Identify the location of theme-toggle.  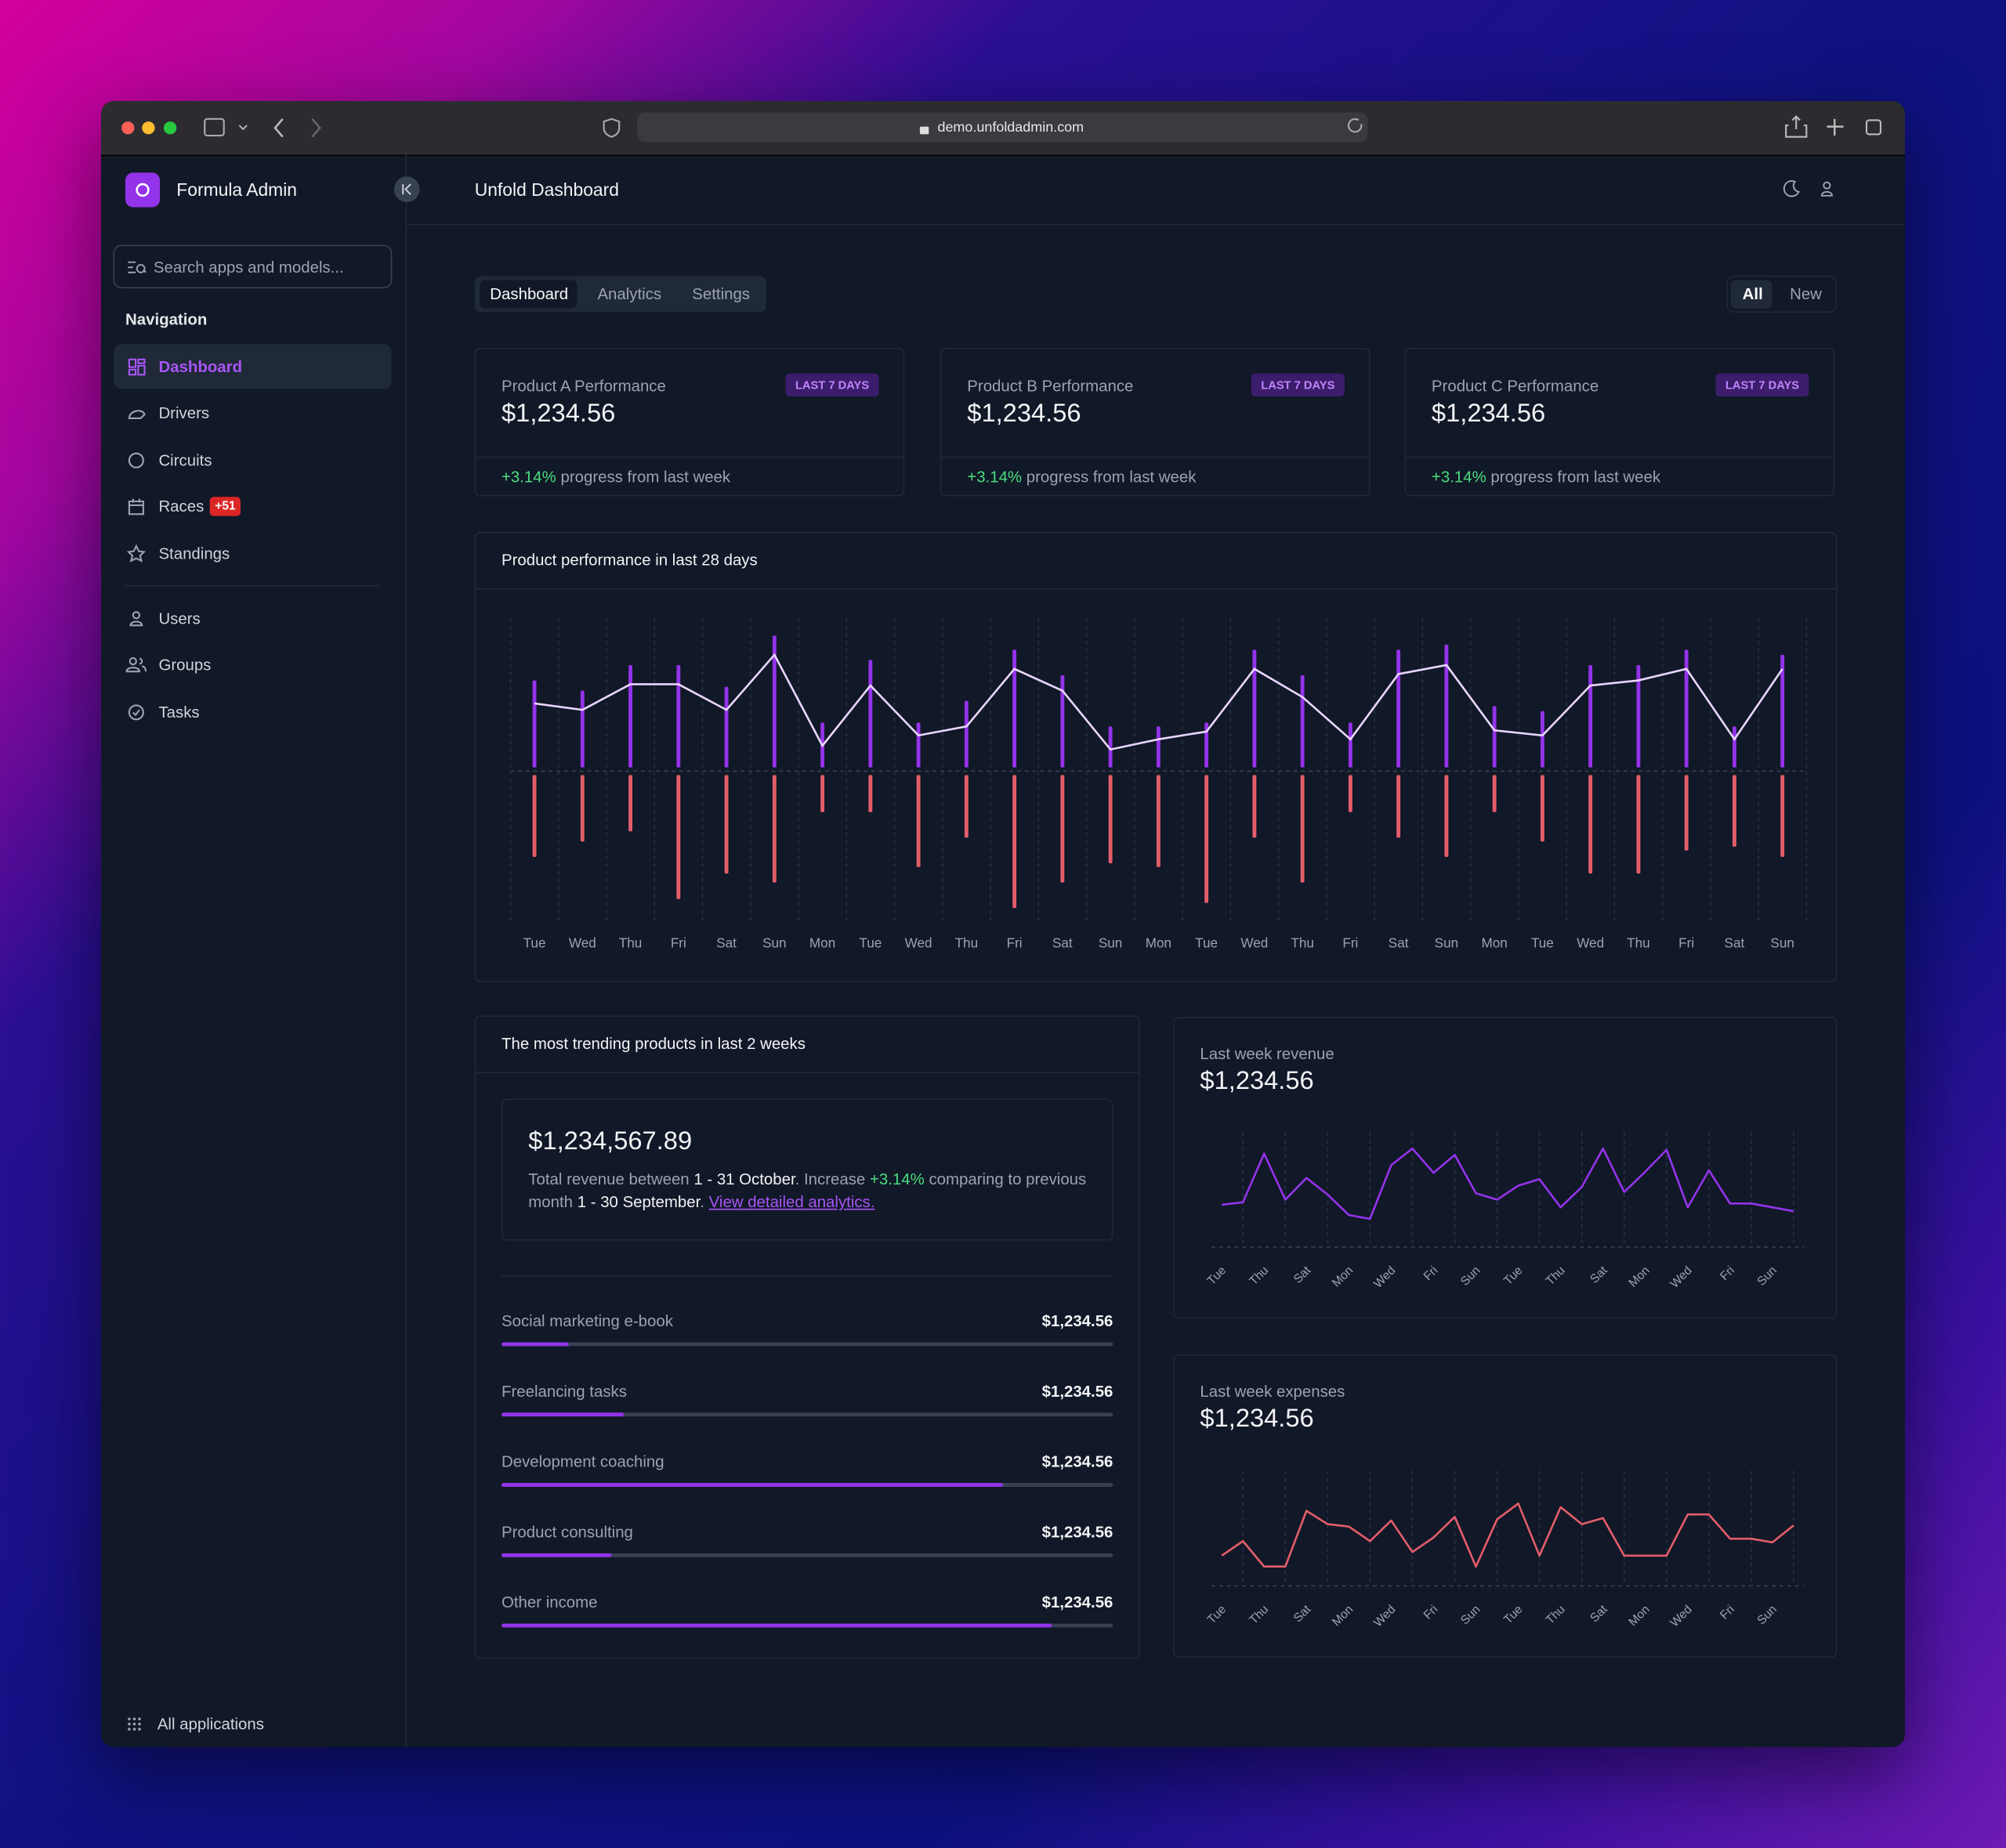
(1791, 188).